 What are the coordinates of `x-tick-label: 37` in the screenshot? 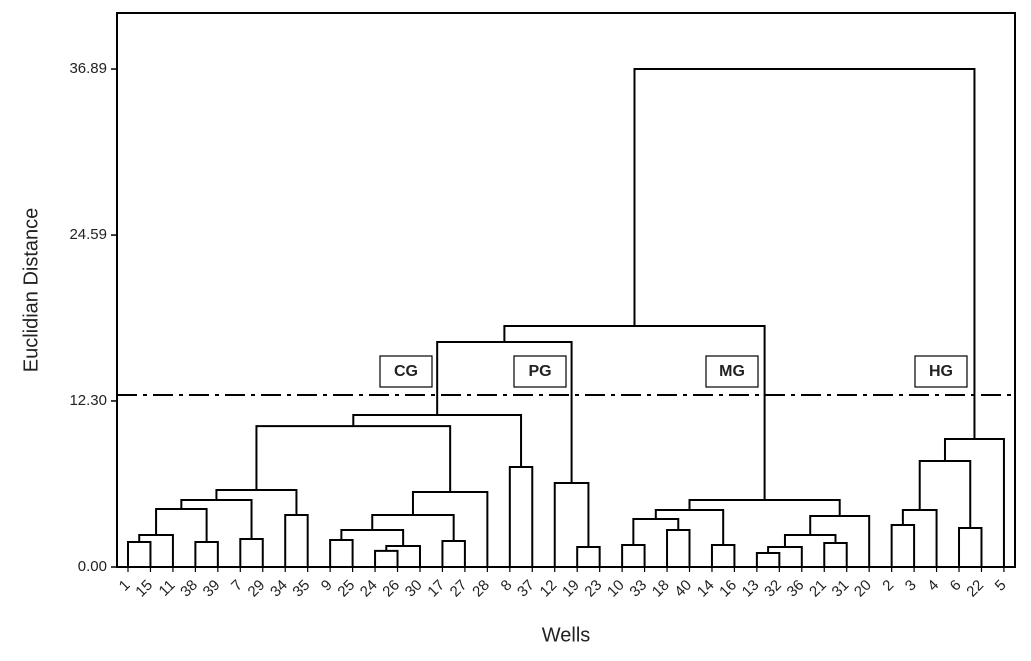 It's located at (526, 589).